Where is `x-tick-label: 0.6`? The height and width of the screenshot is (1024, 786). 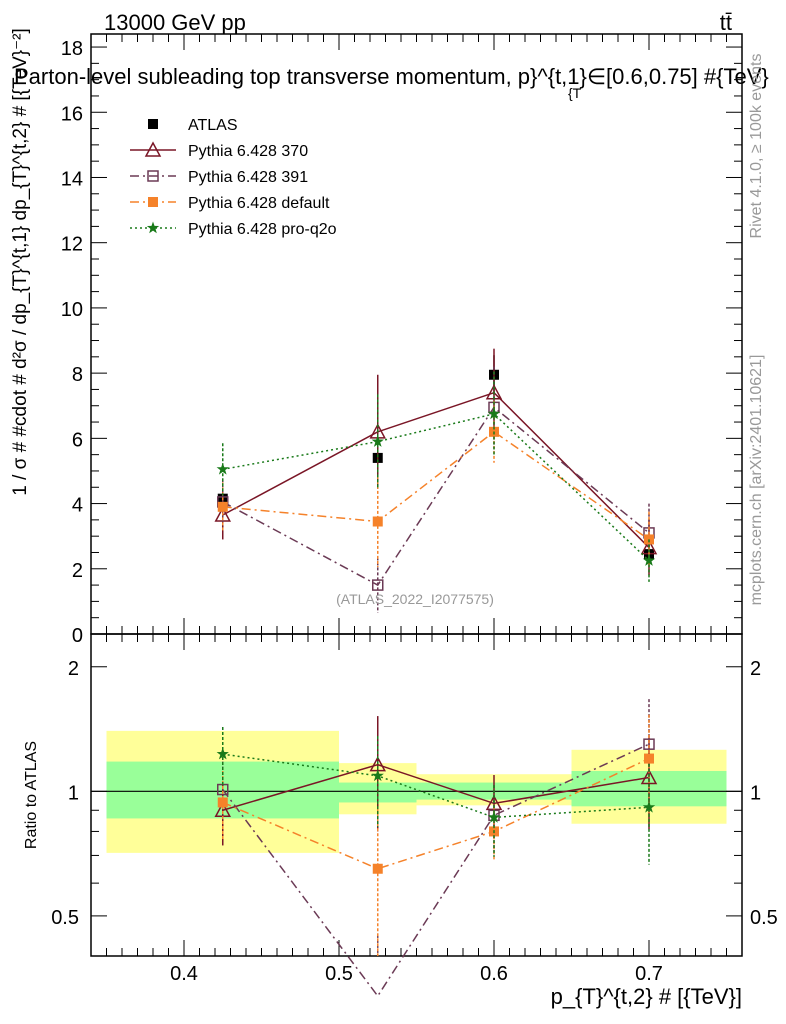 x-tick-label: 0.6 is located at coordinates (494, 974).